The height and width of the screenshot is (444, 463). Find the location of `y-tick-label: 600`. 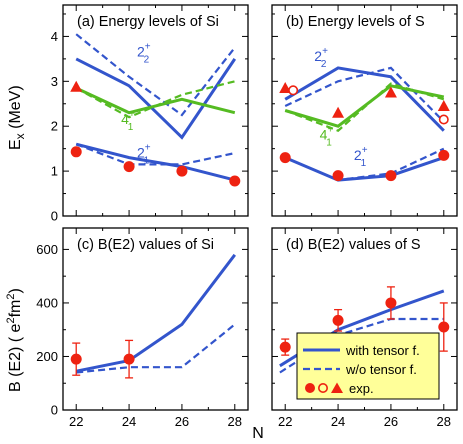

y-tick-label: 600 is located at coordinates (47, 249).